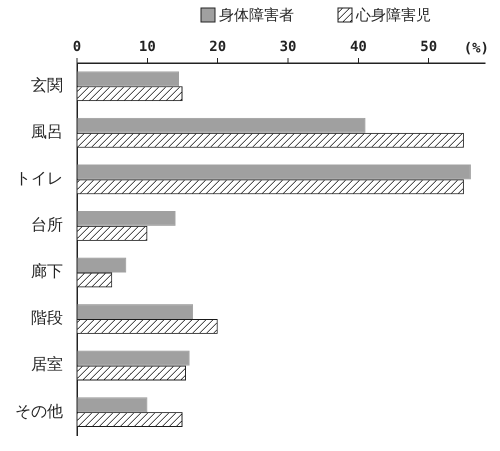 The height and width of the screenshot is (451, 500). I want to click on y-tick-label: 玄関, so click(47, 84).